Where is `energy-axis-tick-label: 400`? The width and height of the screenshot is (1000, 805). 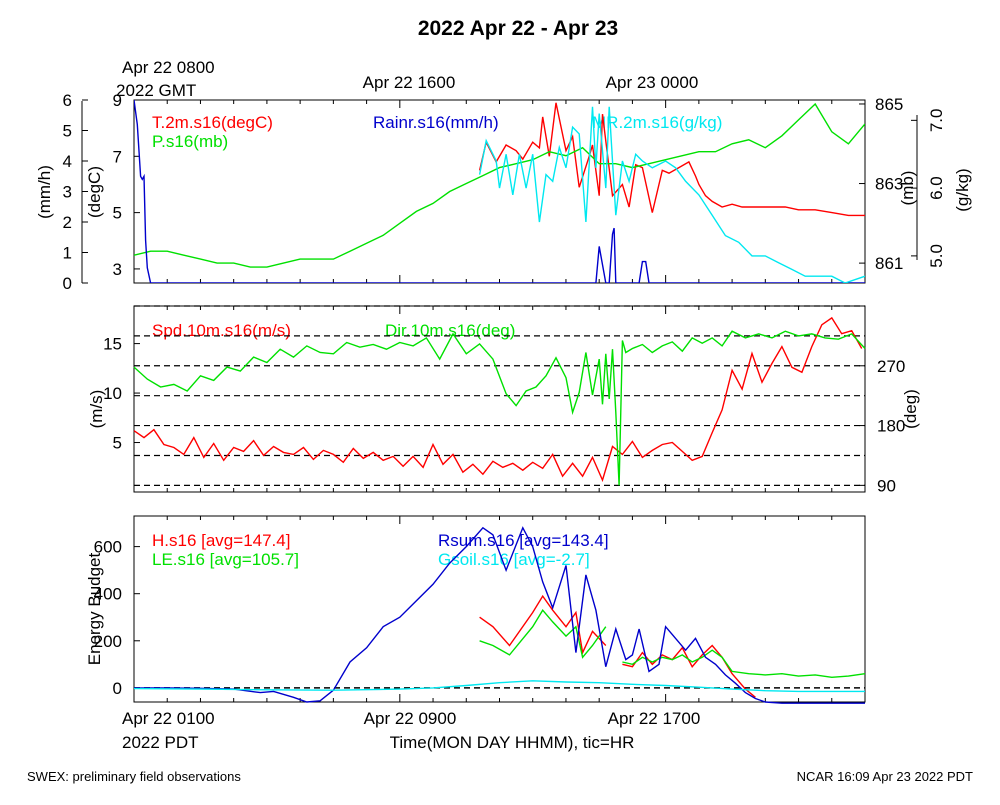 energy-axis-tick-label: 400 is located at coordinates (108, 594).